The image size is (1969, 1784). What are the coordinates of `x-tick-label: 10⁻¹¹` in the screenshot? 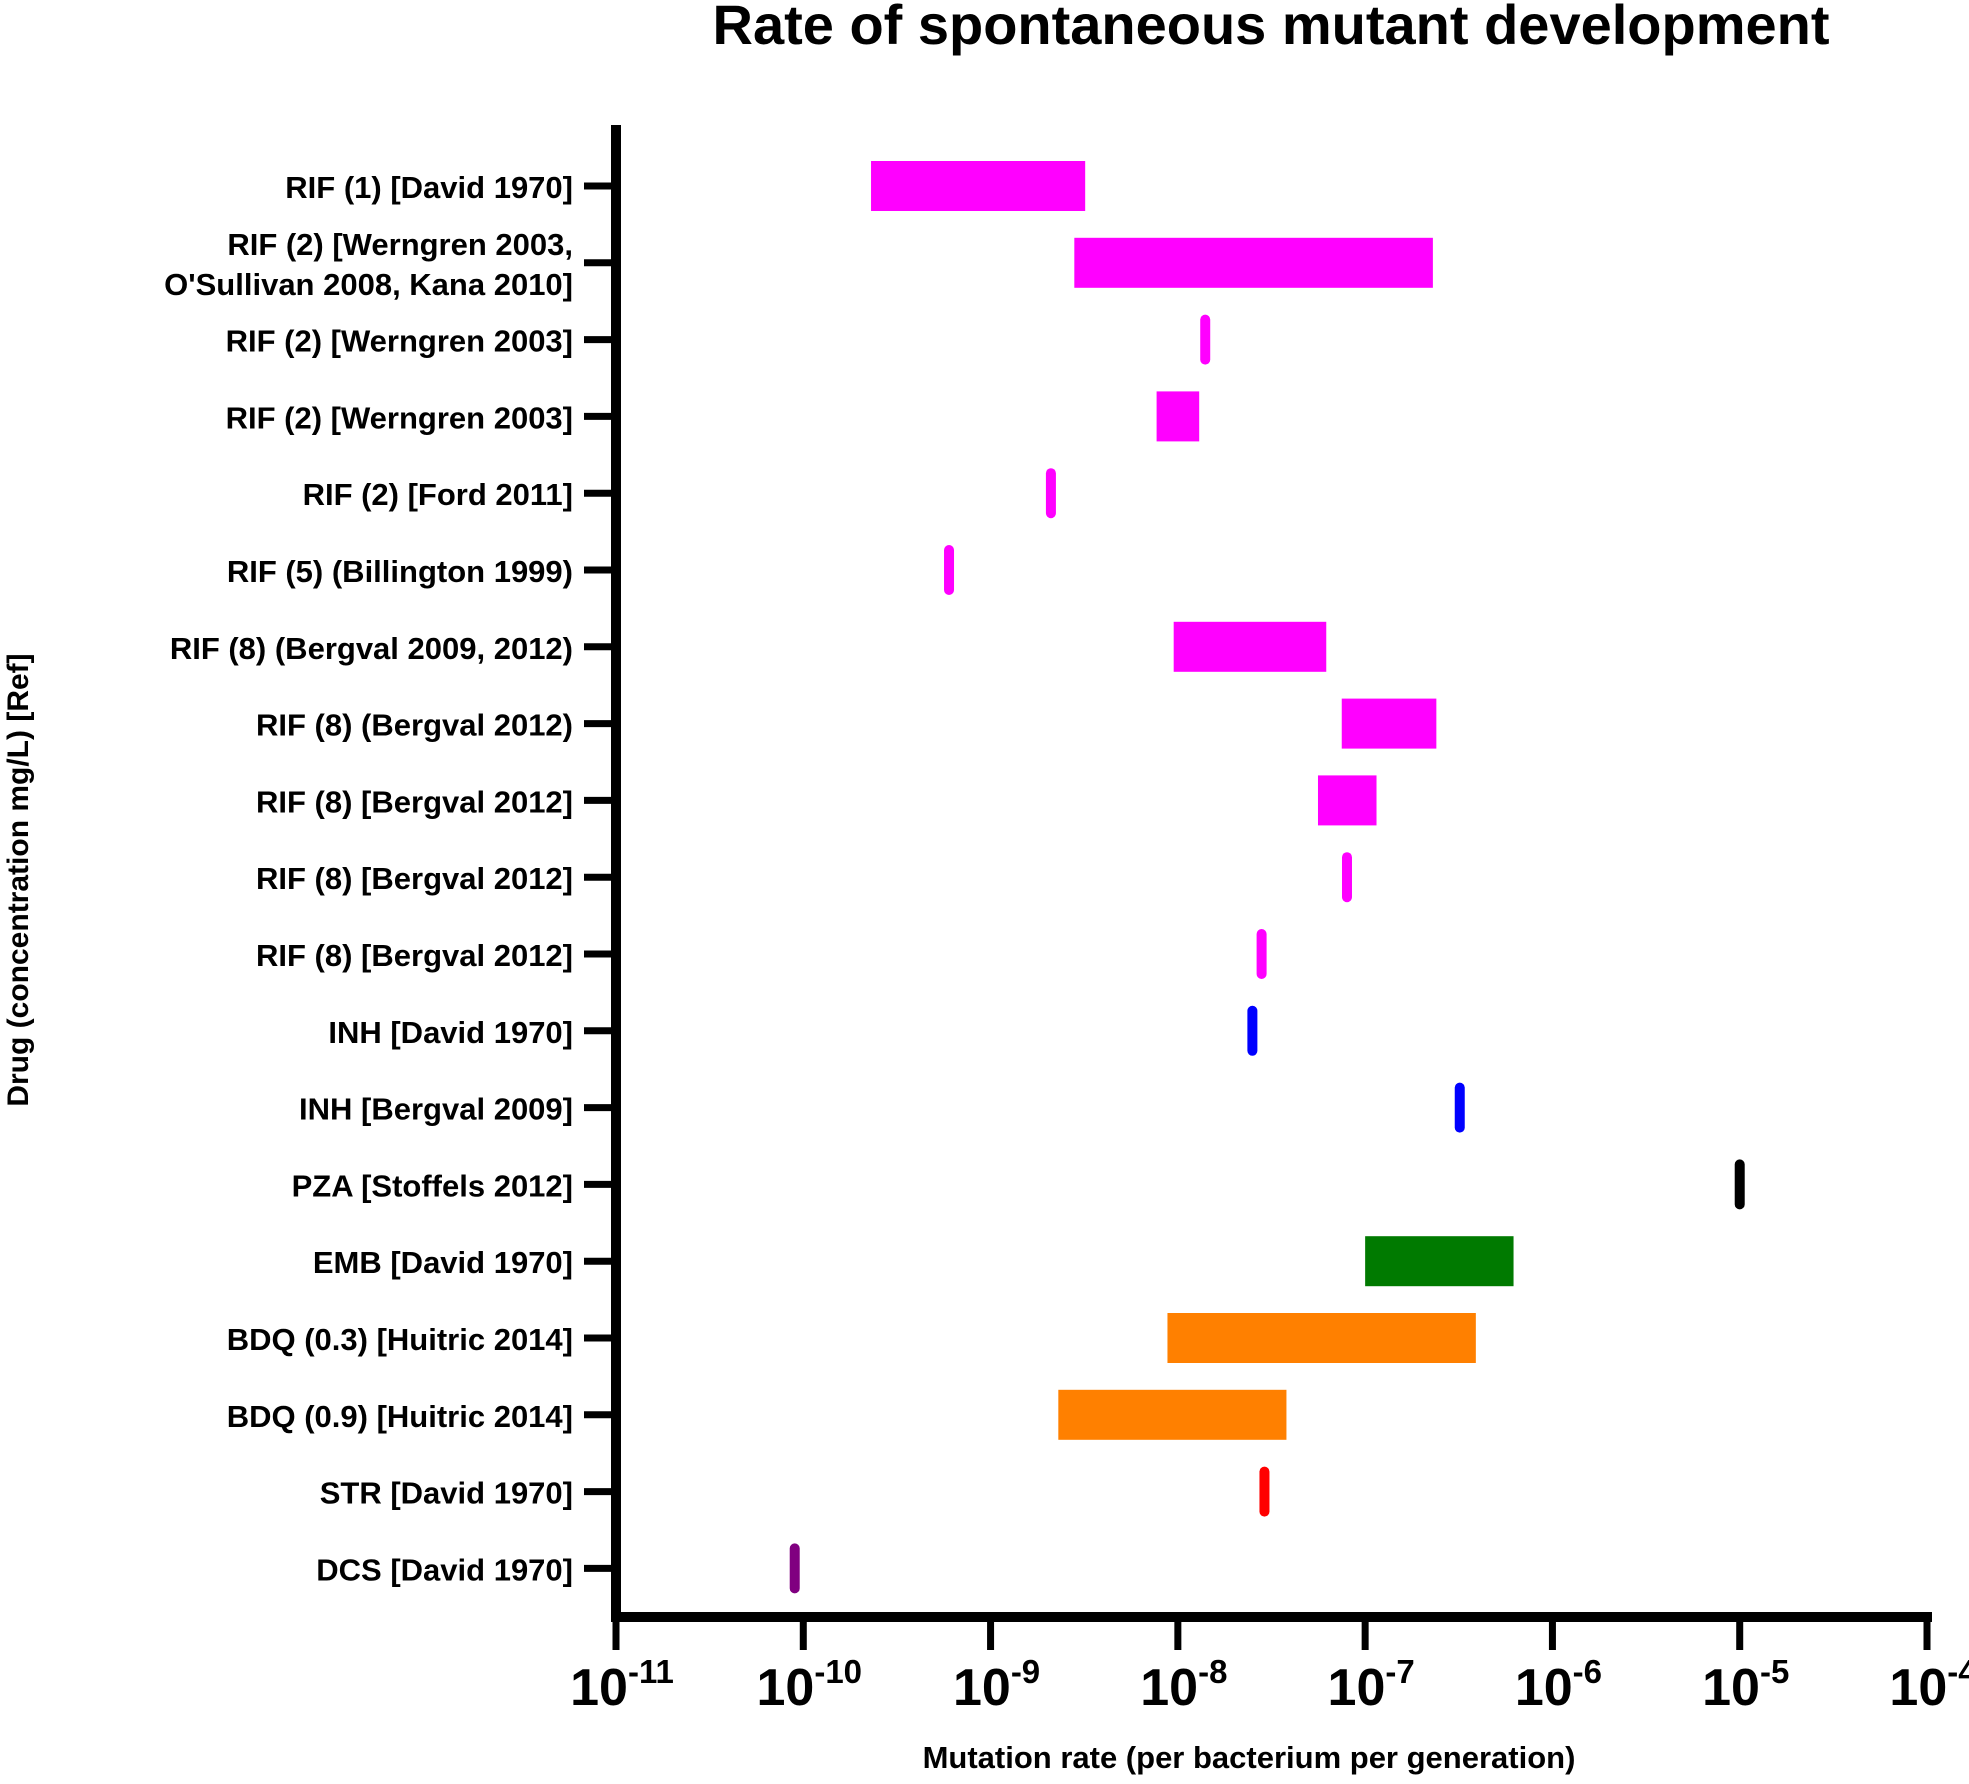 It's located at (622, 1685).